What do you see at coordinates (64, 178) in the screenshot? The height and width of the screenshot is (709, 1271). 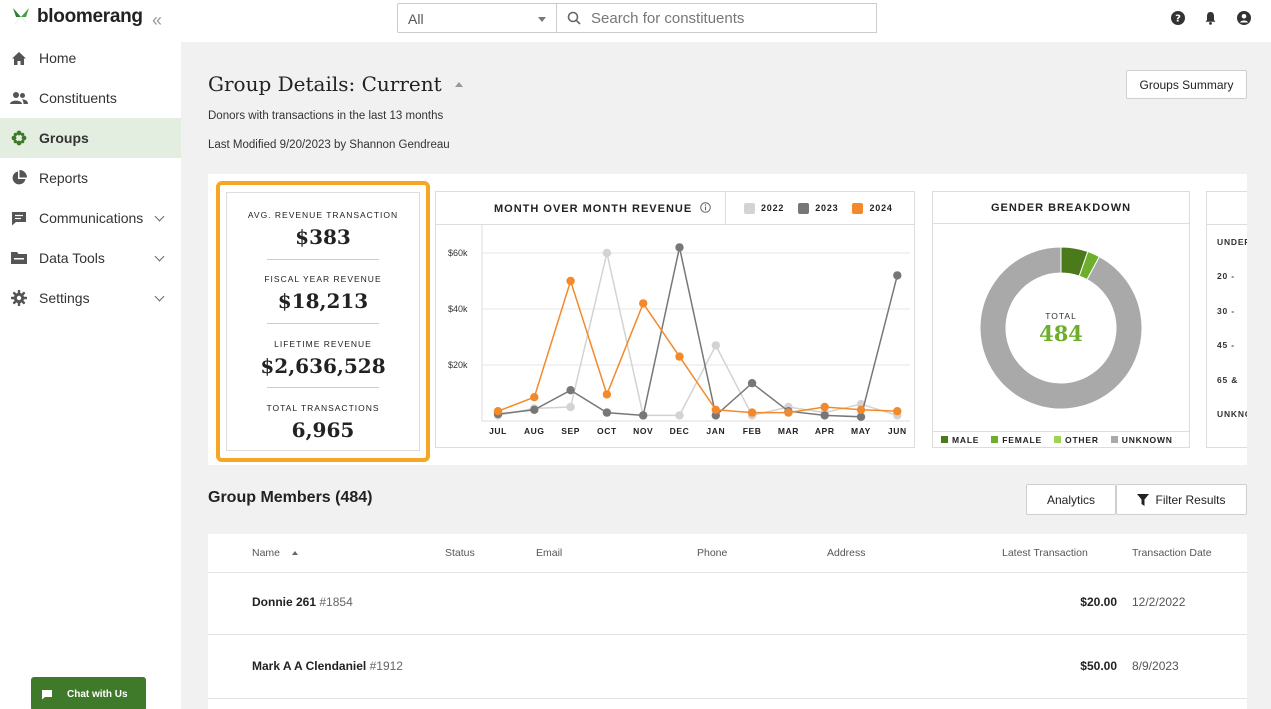 I see `sidebar-item-label: Reports` at bounding box center [64, 178].